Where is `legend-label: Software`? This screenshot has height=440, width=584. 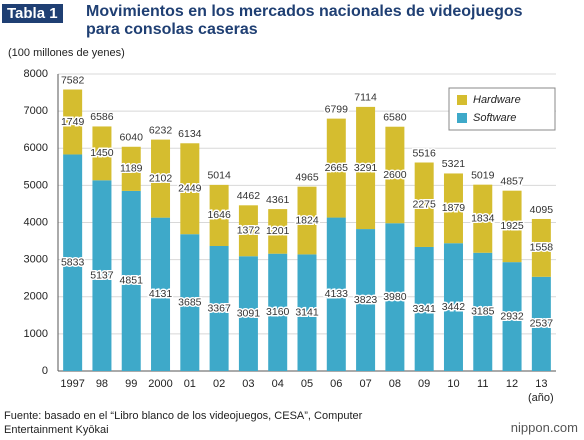 legend-label: Software is located at coordinates (494, 118).